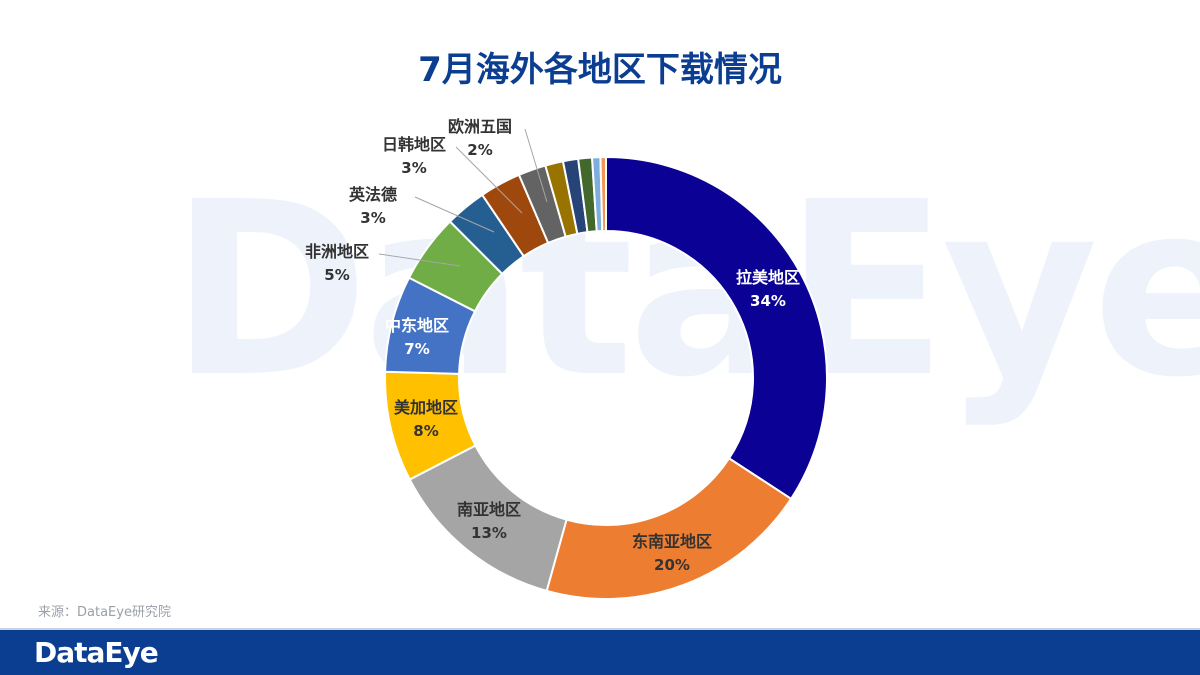 This screenshot has width=1200, height=675. Describe the element at coordinates (600, 70) in the screenshot. I see `chart-title: 7月海外各地区下载情况` at that location.